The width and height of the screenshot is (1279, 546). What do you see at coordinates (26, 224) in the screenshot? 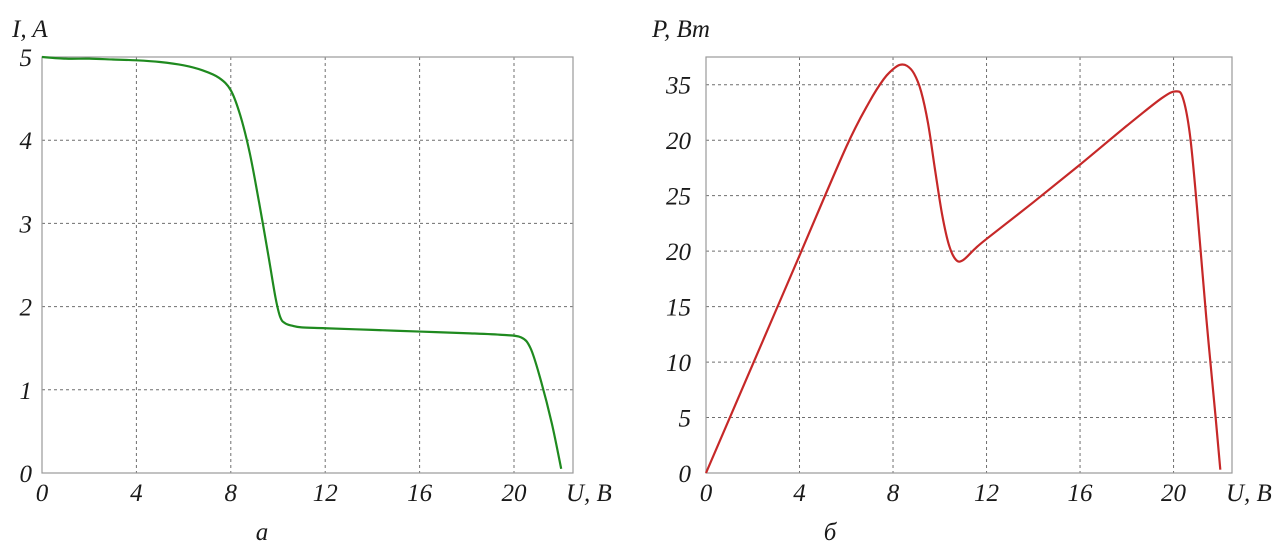
I see `y-tick-label: 3` at bounding box center [26, 224].